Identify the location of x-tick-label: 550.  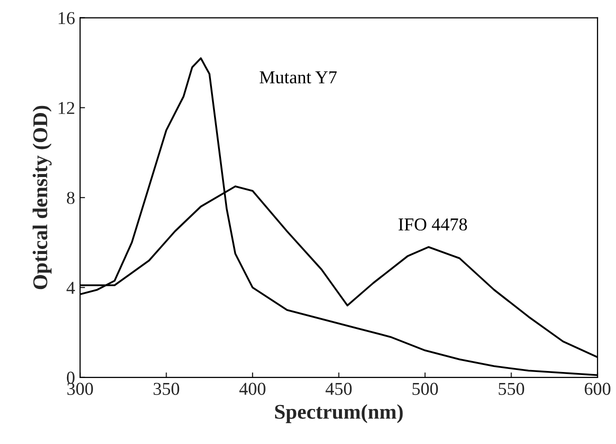
(511, 388).